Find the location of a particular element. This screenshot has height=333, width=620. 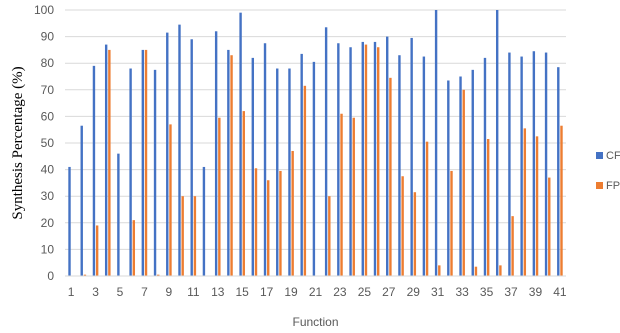

x-tick-label: 15 is located at coordinates (243, 292).